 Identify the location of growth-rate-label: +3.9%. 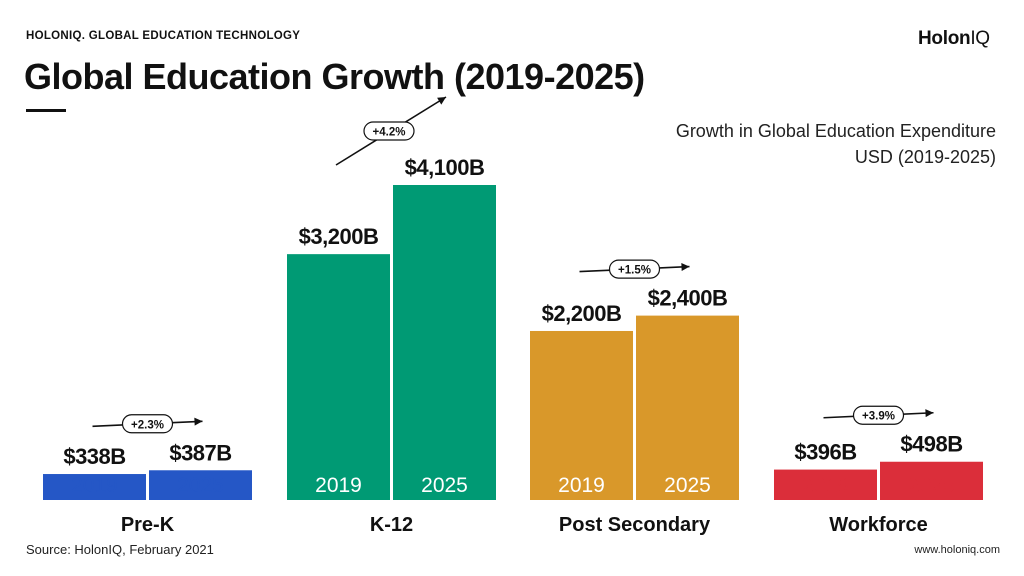
(878, 417).